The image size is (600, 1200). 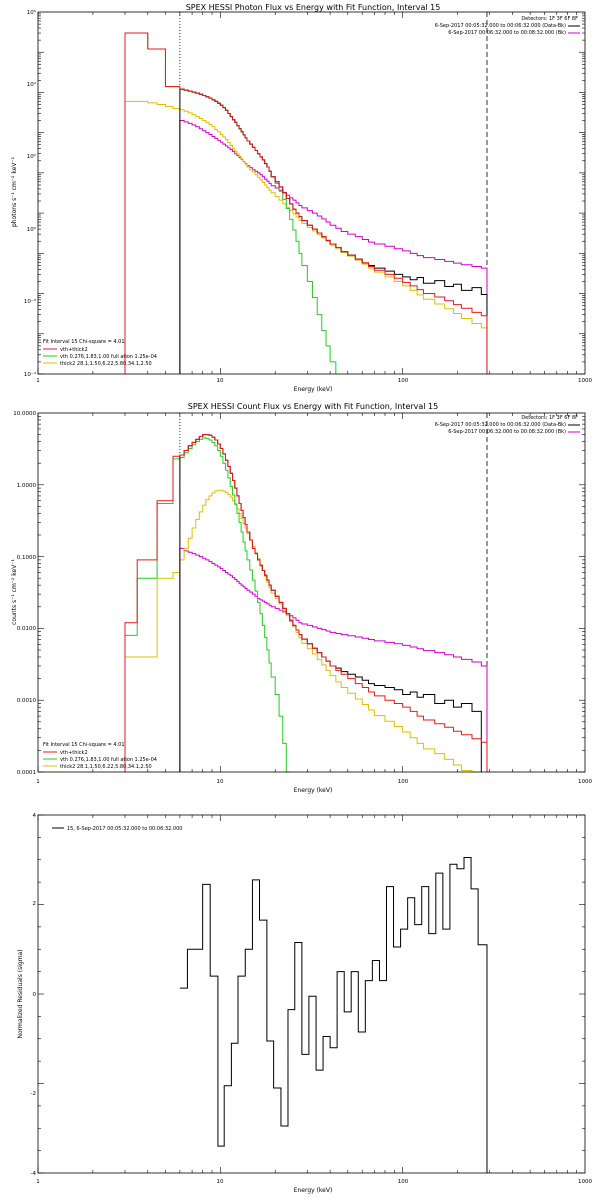 I want to click on count-detectors-line: Detectors: 1F 3F 6F 8F, so click(x=549, y=418).